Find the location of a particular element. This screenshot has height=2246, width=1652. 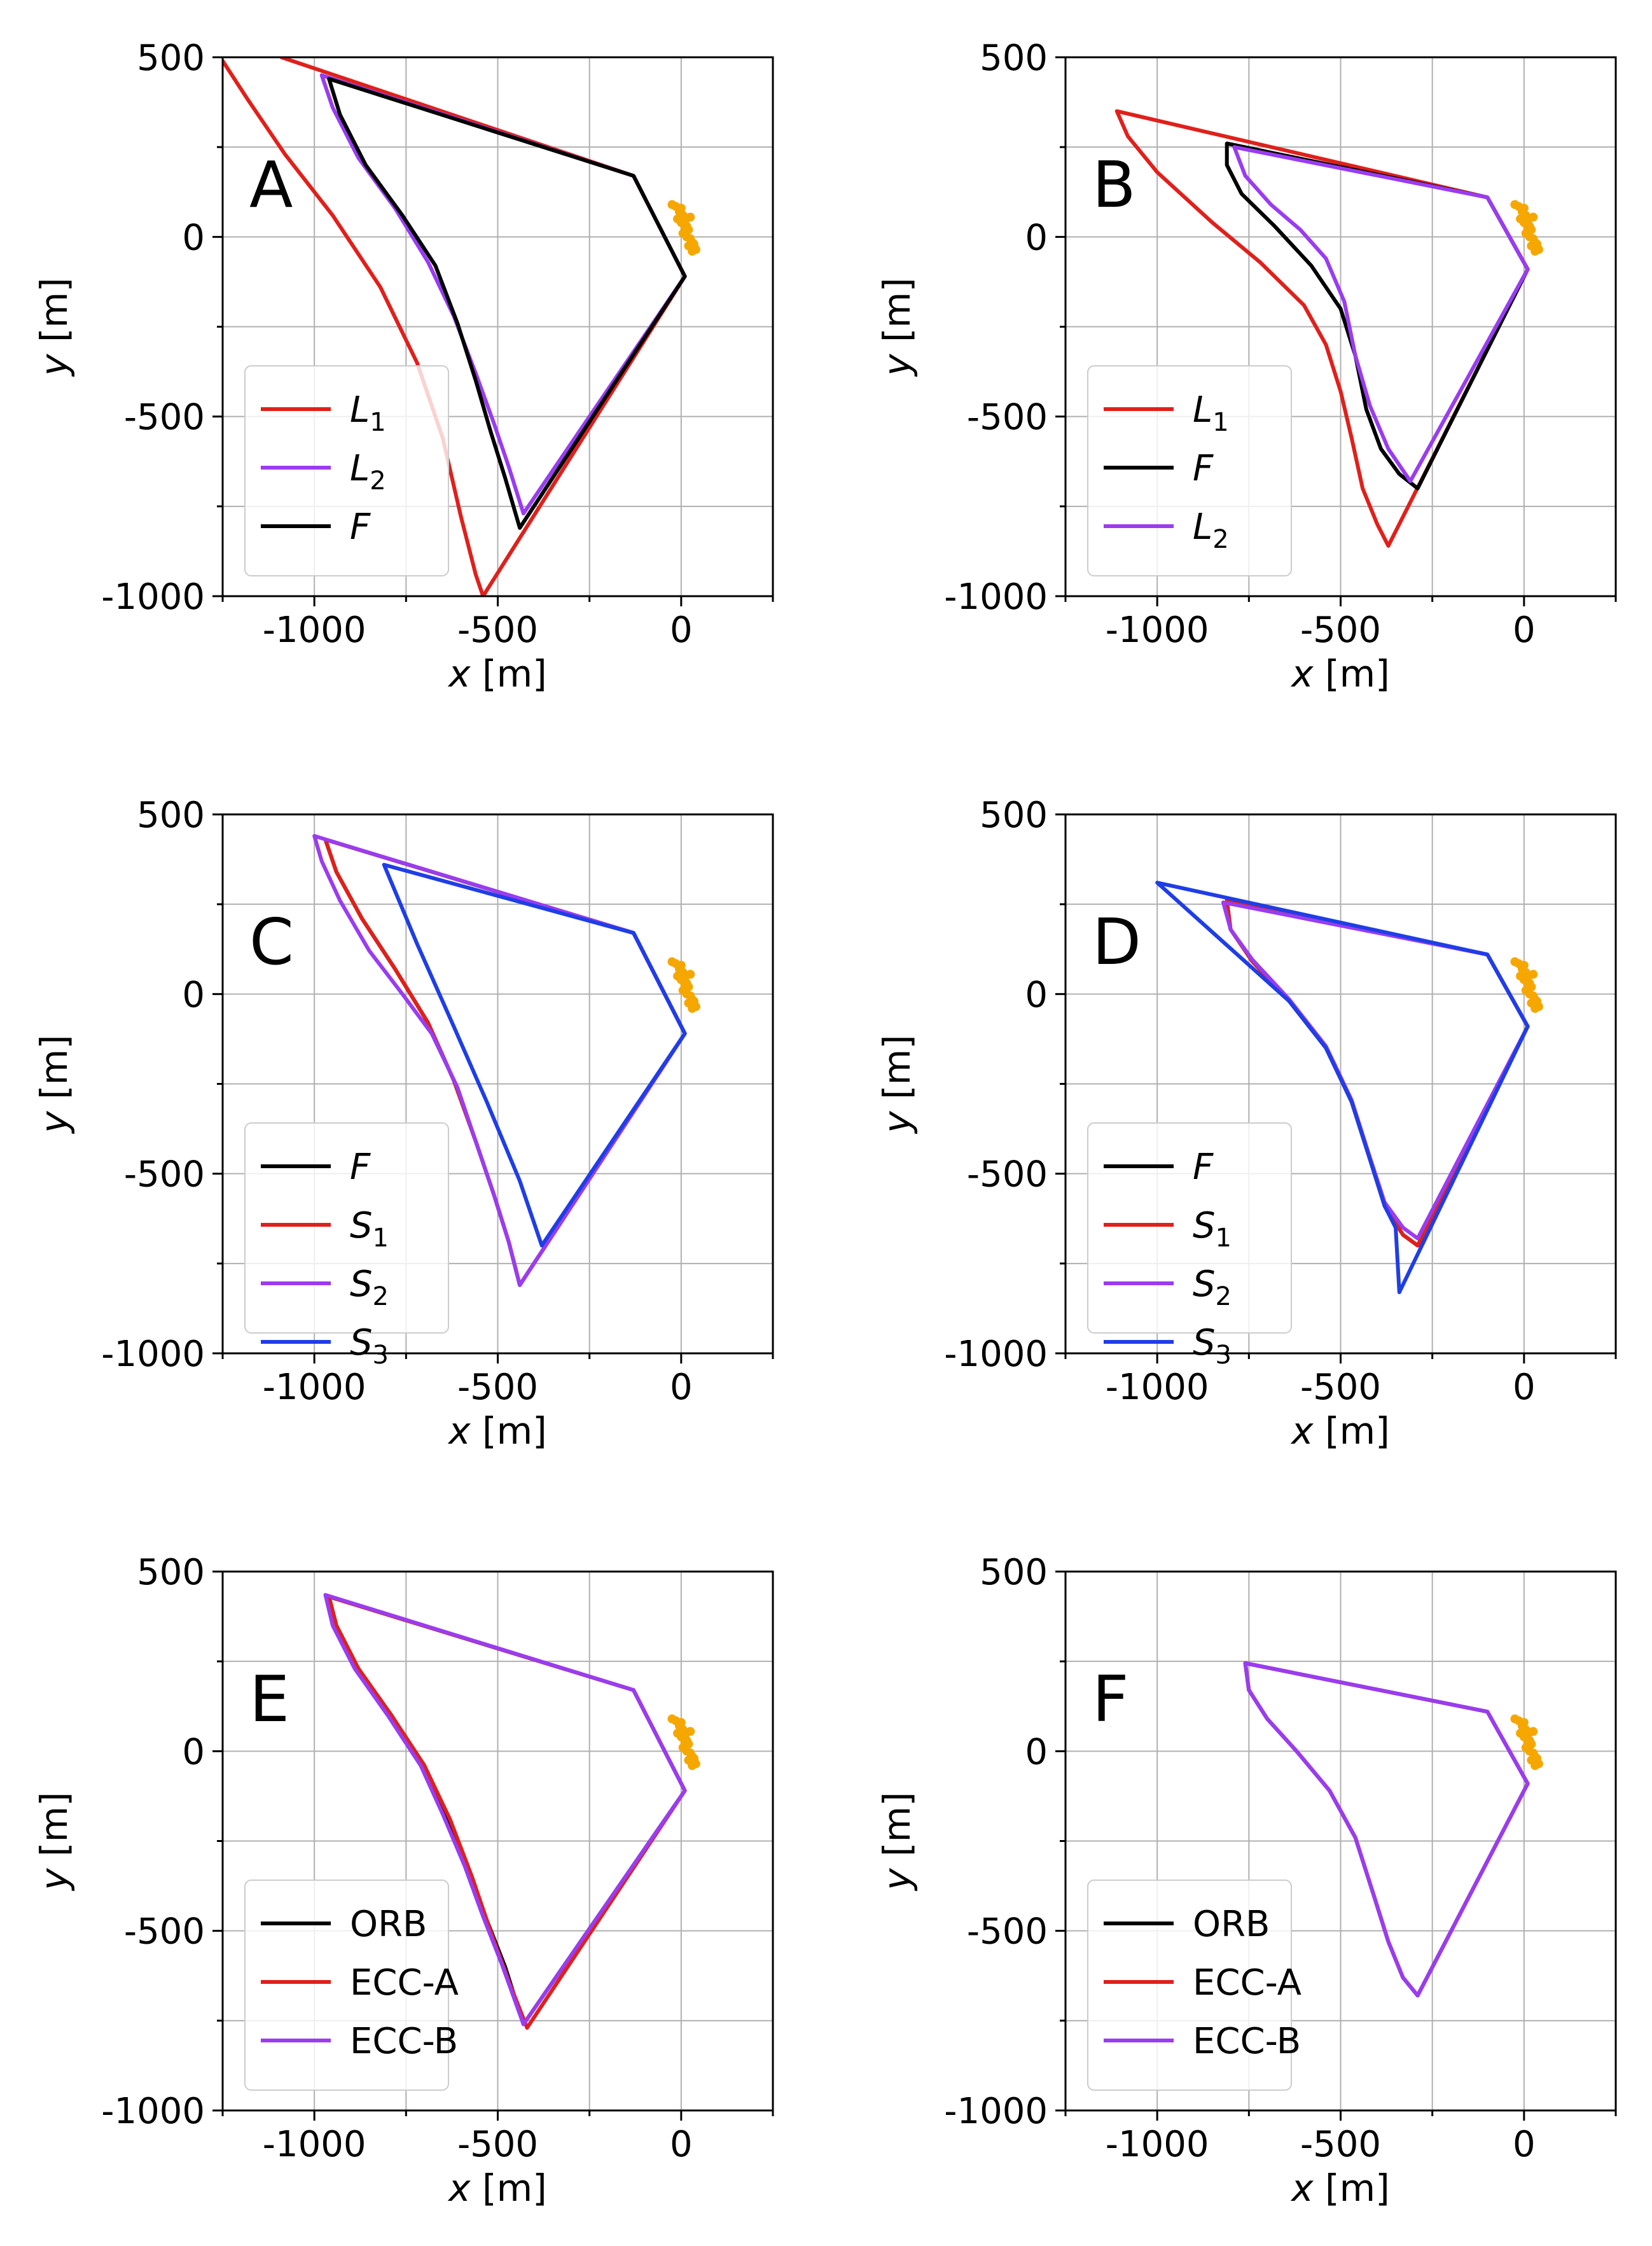

series-line-ECC-B is located at coordinates (505, 1809).